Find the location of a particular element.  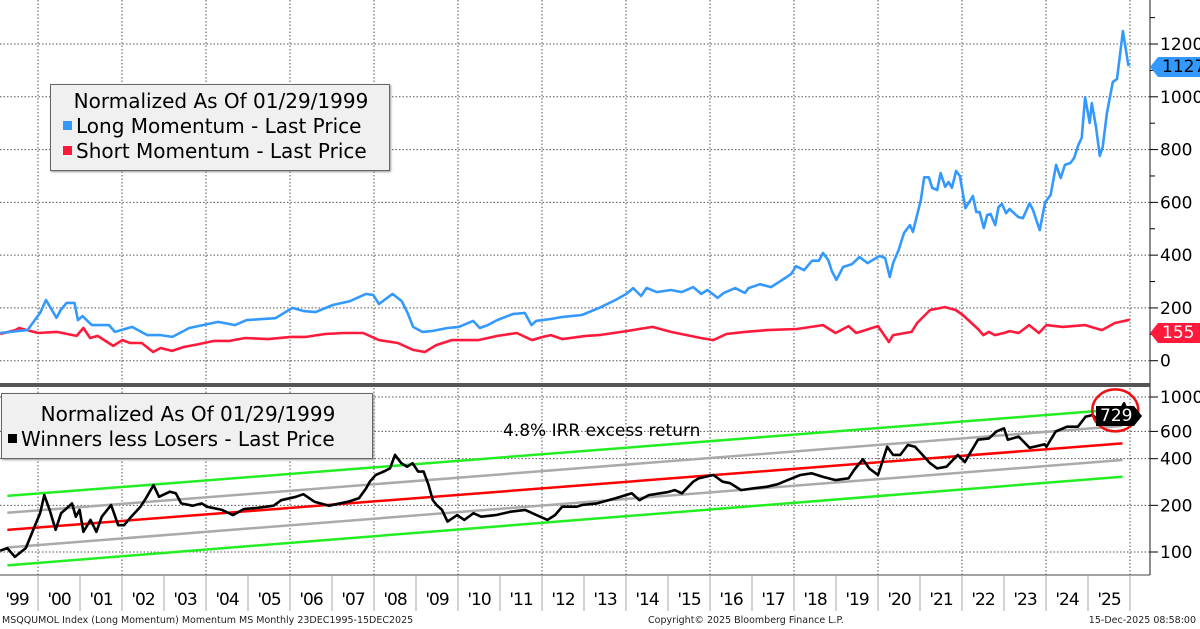

x-axis-tick-label: '10 is located at coordinates (478, 600).